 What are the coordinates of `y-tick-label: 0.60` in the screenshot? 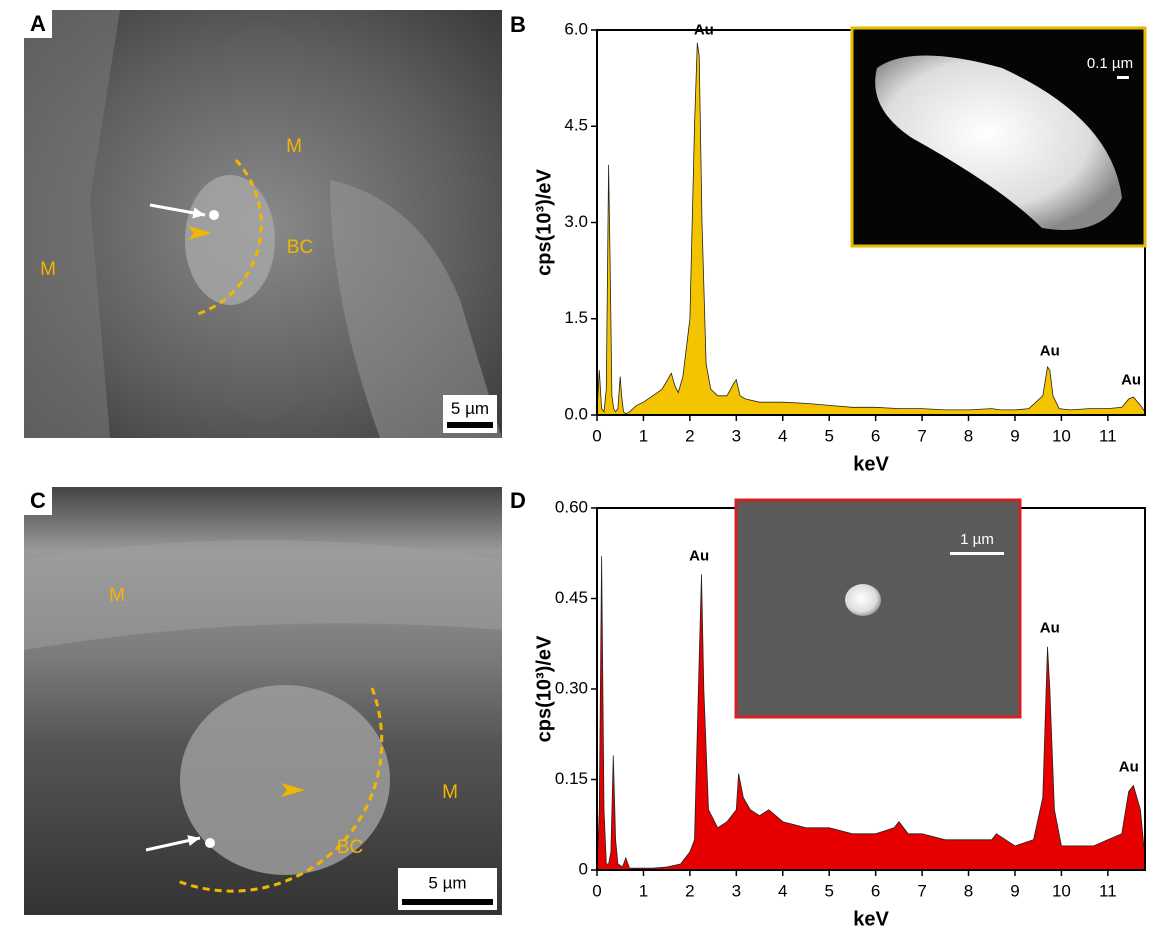 It's located at (571, 506).